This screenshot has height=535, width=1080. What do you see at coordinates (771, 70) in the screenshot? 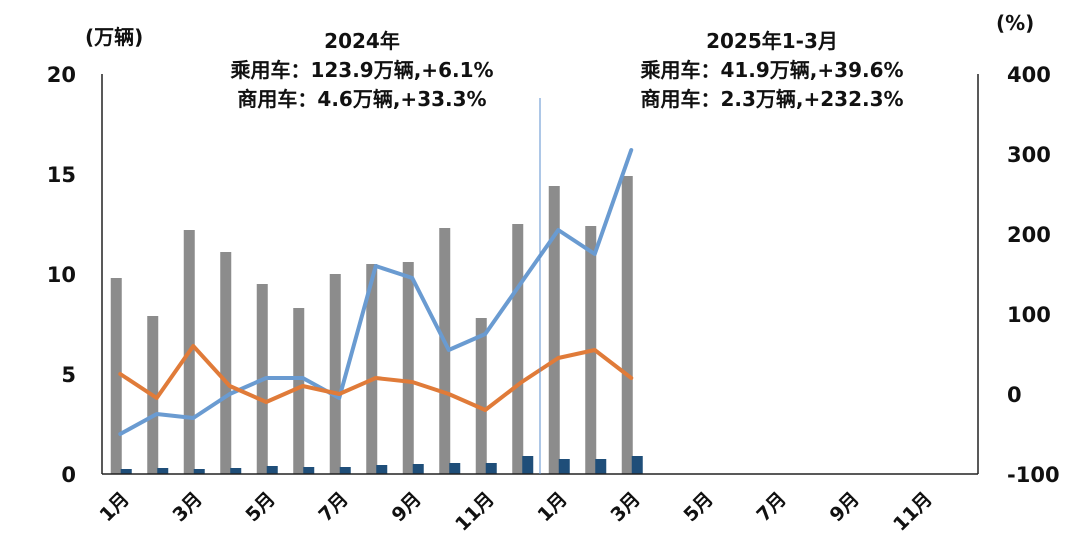
I see `annotation-2025-line1: 乘用车：41.9万辆,+39.6%` at bounding box center [771, 70].